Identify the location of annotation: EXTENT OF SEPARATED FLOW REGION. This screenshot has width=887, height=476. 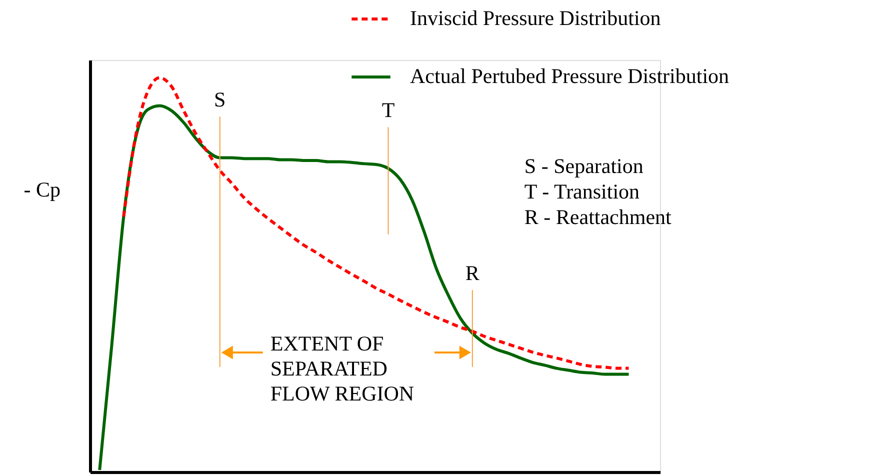
(342, 368).